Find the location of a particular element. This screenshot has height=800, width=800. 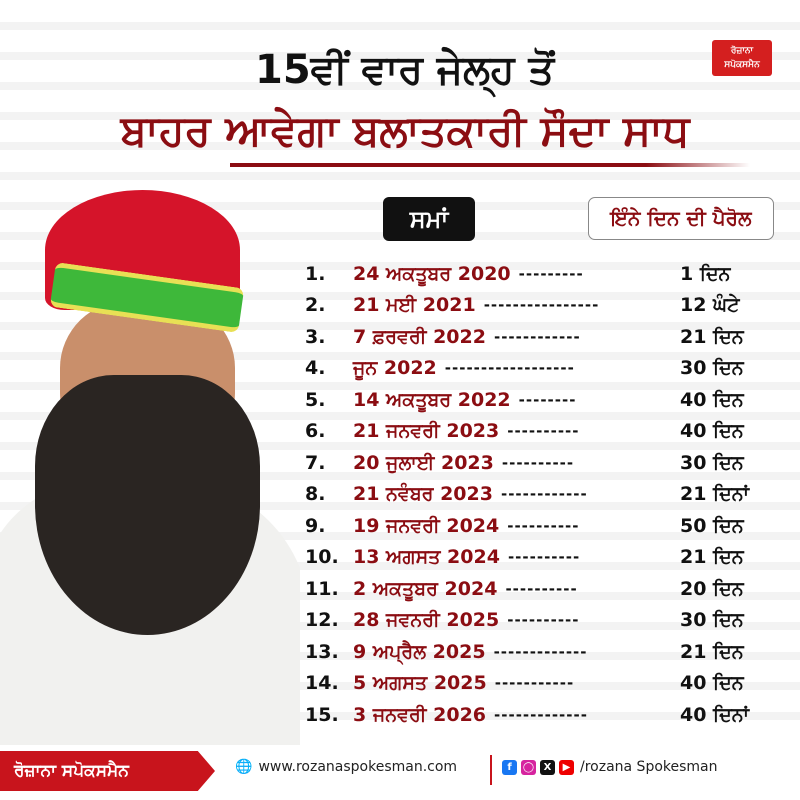

list-item: 6. 21 ਜਨਵਰੀ 2023 ---------- 40 ਦਿਨ is located at coordinates (540, 432).